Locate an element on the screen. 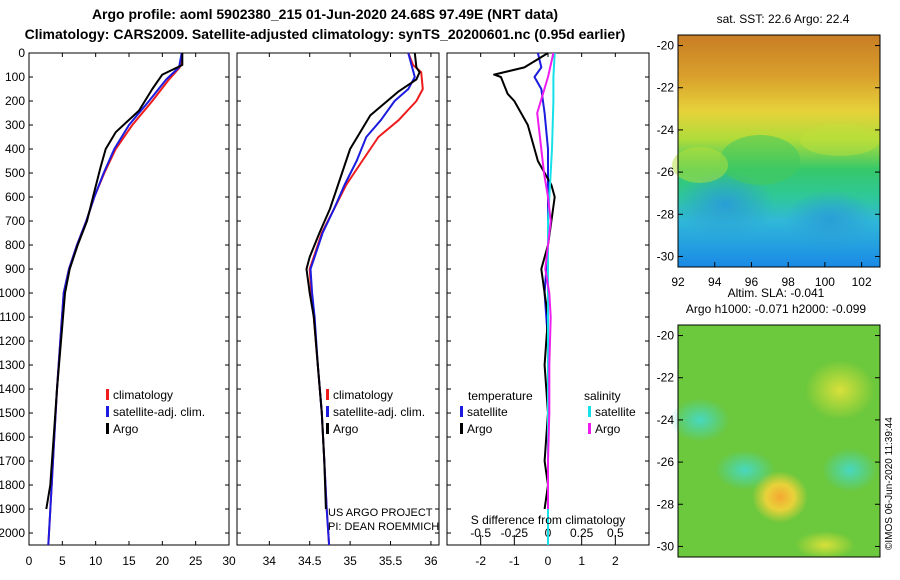 The image size is (900, 580). legend-sal-satellite-swatch is located at coordinates (589, 411).